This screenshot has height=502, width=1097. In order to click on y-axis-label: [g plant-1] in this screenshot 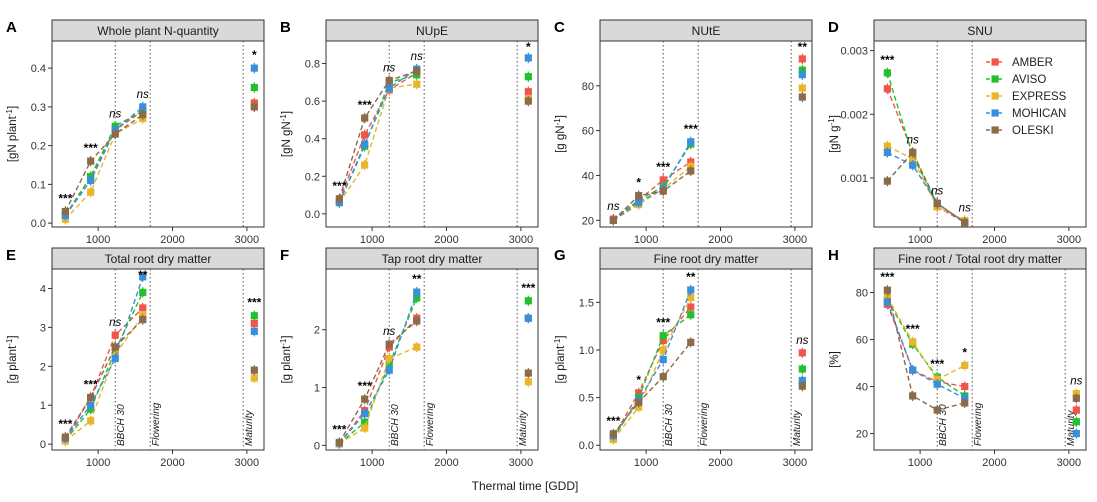, I will do `click(286, 359)`.